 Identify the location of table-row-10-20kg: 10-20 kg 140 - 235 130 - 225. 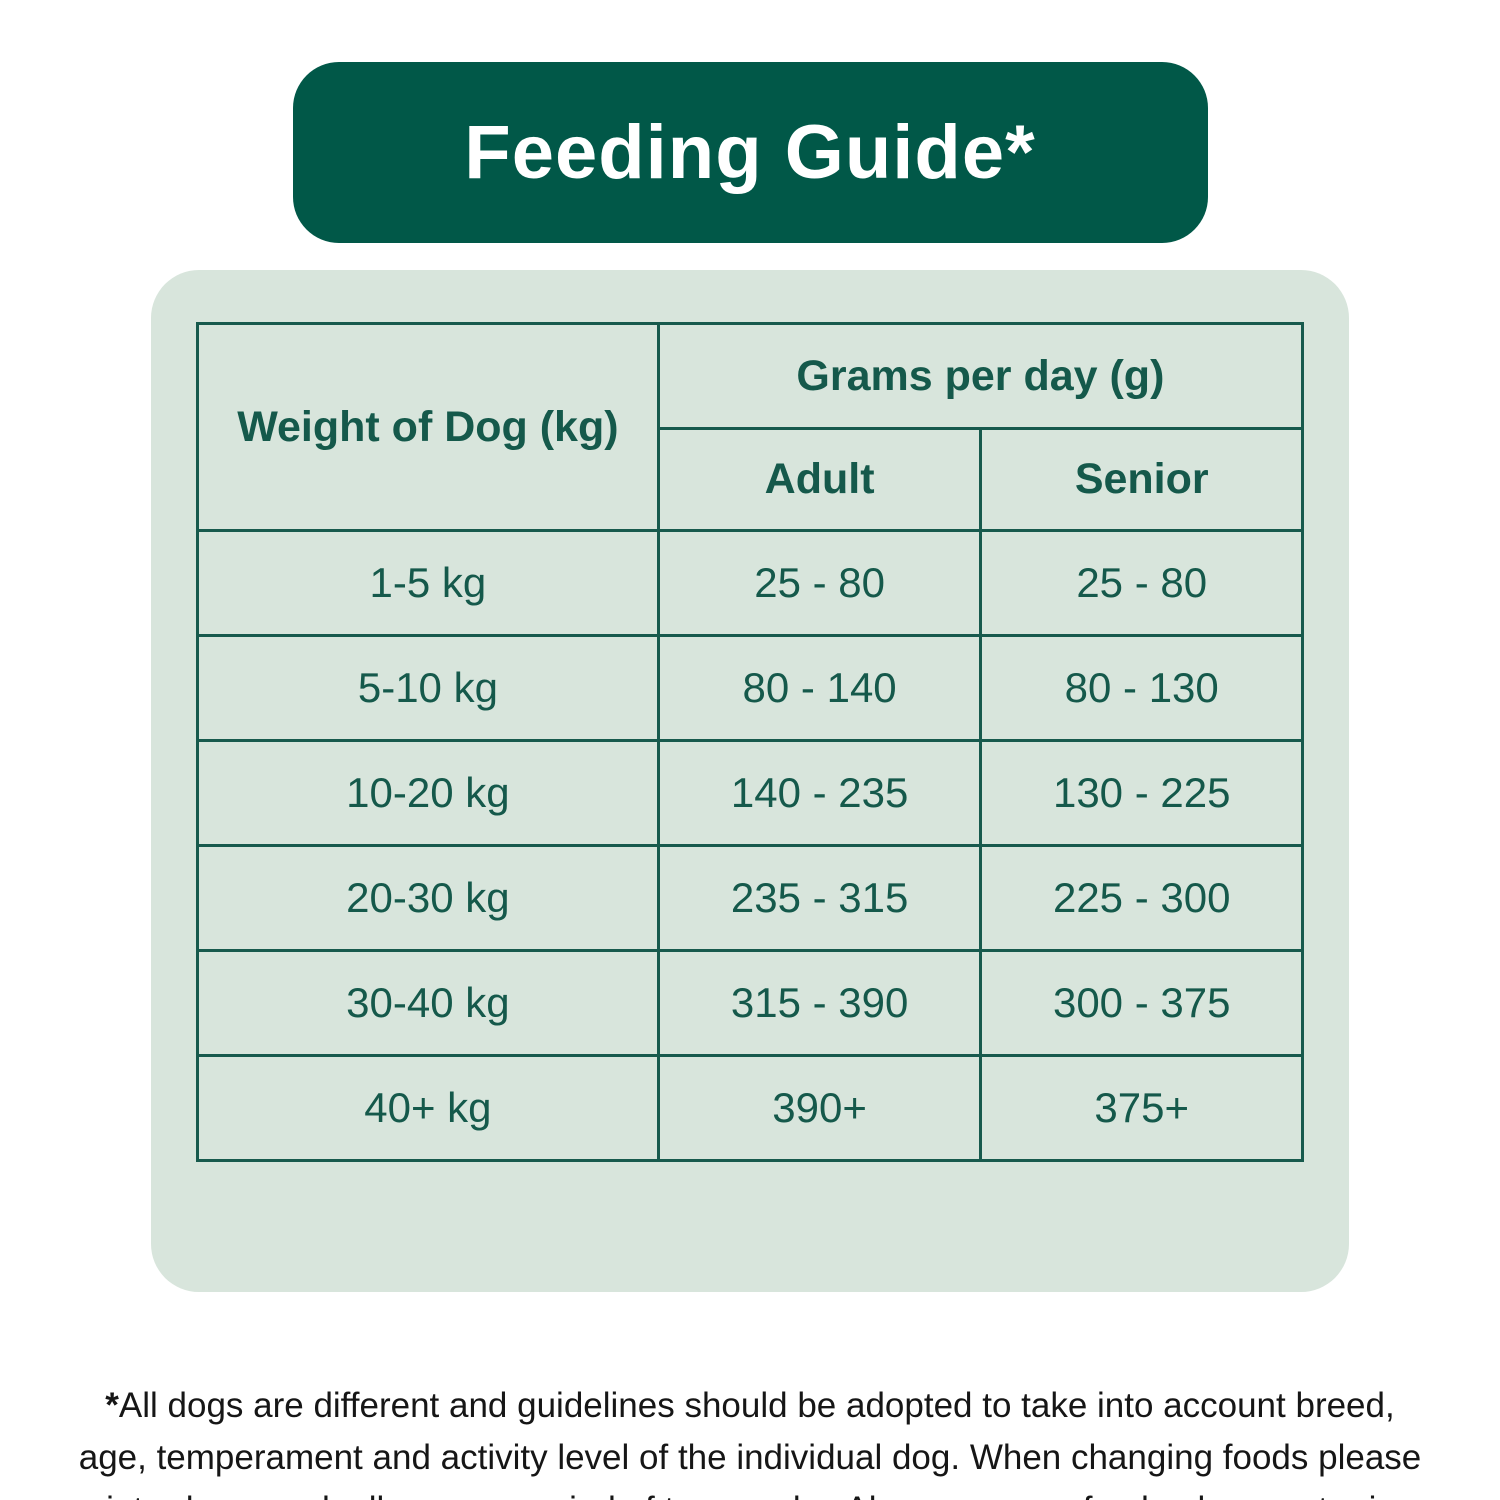
(750, 793).